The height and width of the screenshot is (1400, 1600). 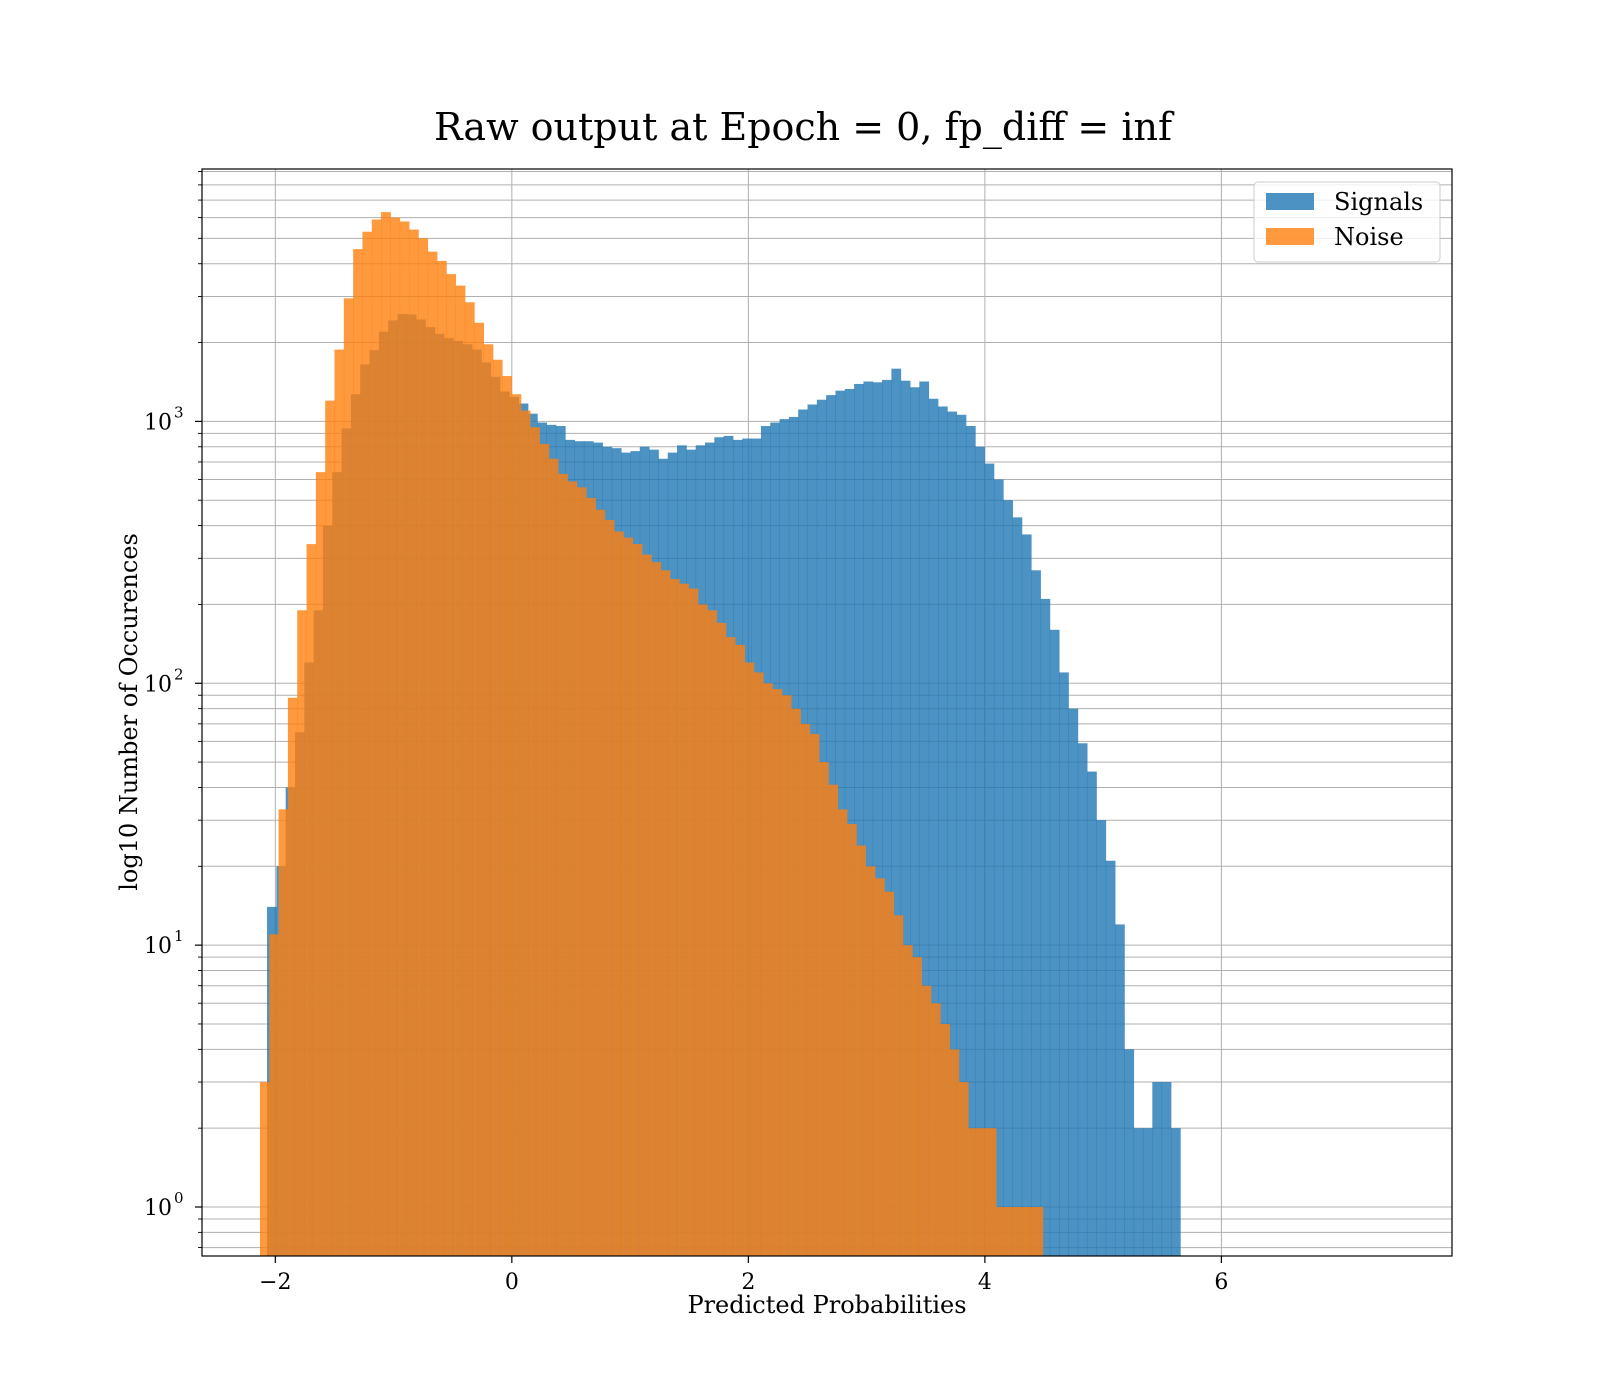 I want to click on legend-swatch-noise, so click(x=1290, y=236).